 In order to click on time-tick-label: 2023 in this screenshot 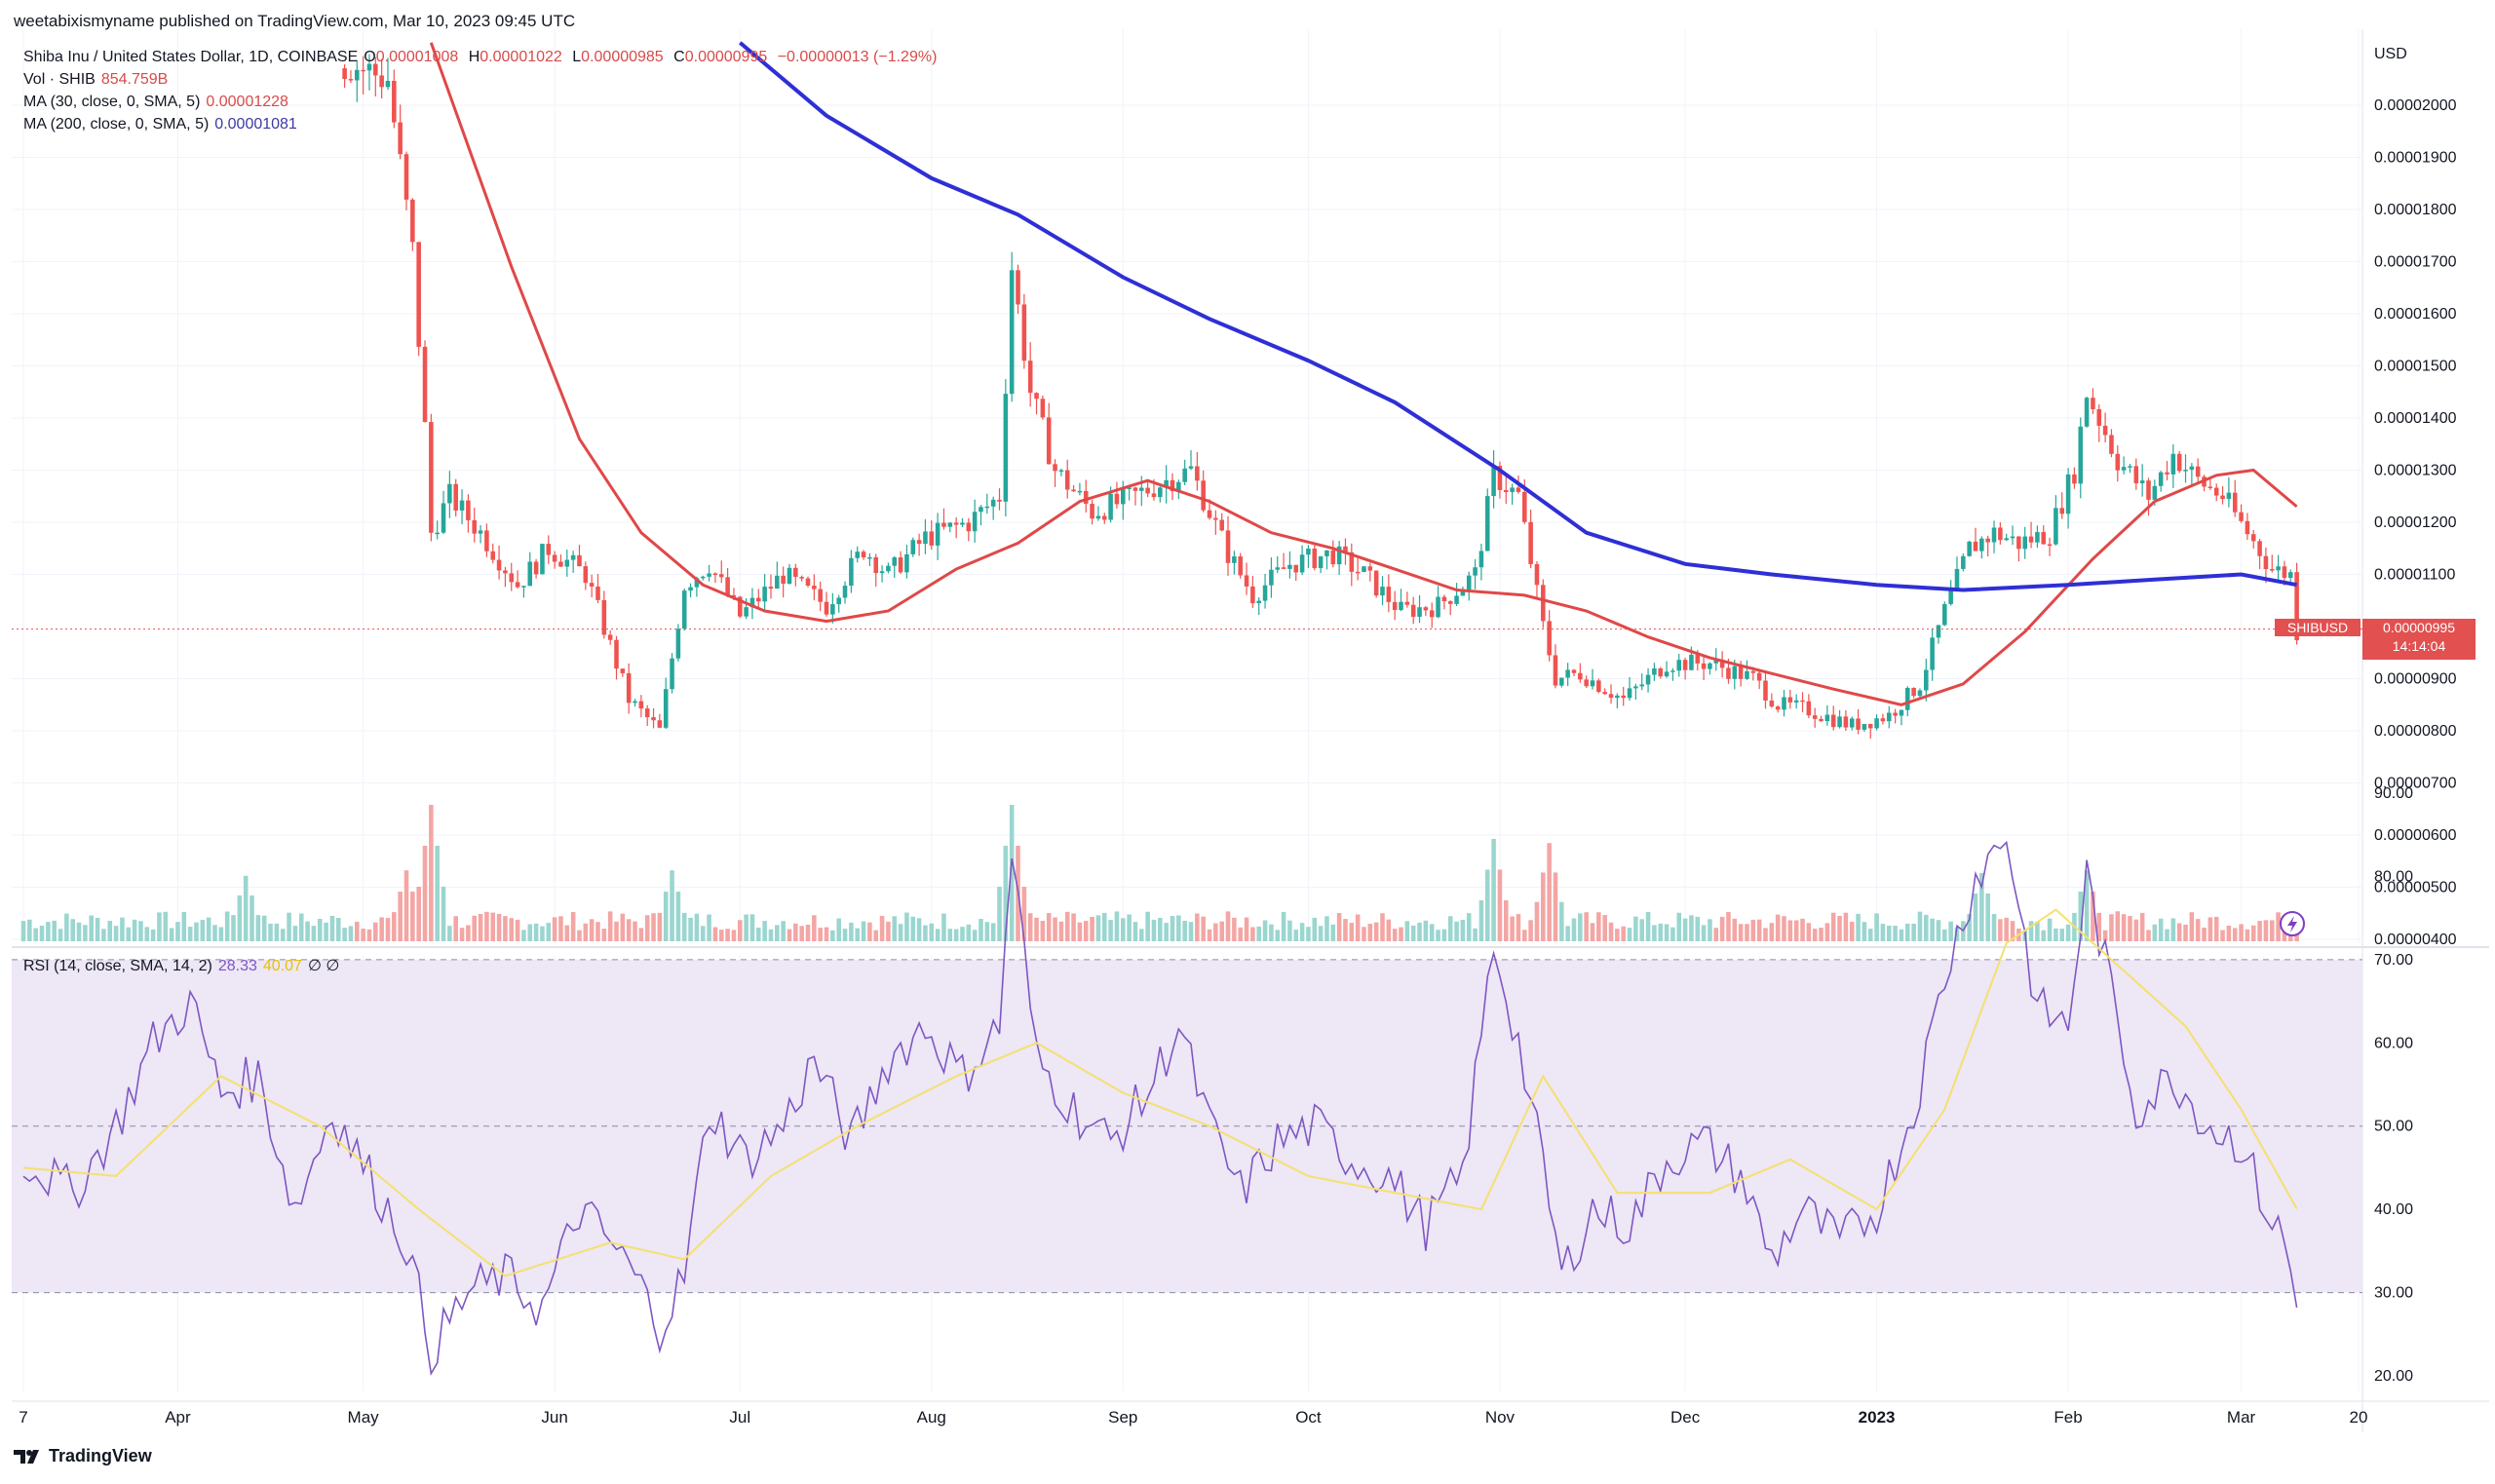, I will do `click(1877, 1417)`.